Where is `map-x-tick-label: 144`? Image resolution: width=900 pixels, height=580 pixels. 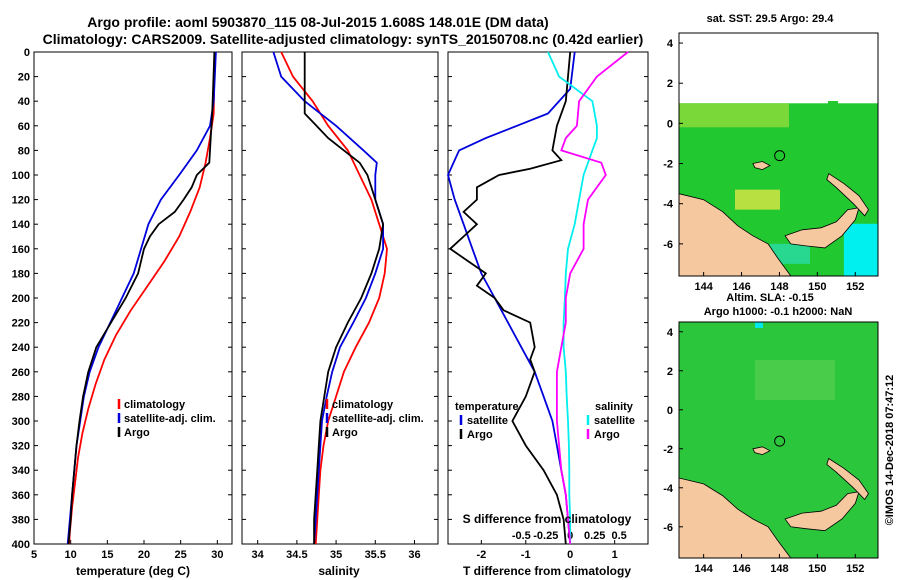 map-x-tick-label: 144 is located at coordinates (703, 287).